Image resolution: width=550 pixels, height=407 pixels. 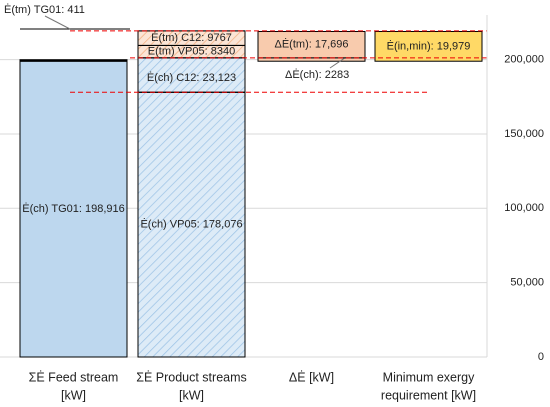 I want to click on x-tick-label cat: ΣĖ Feed stream, so click(x=74, y=377).